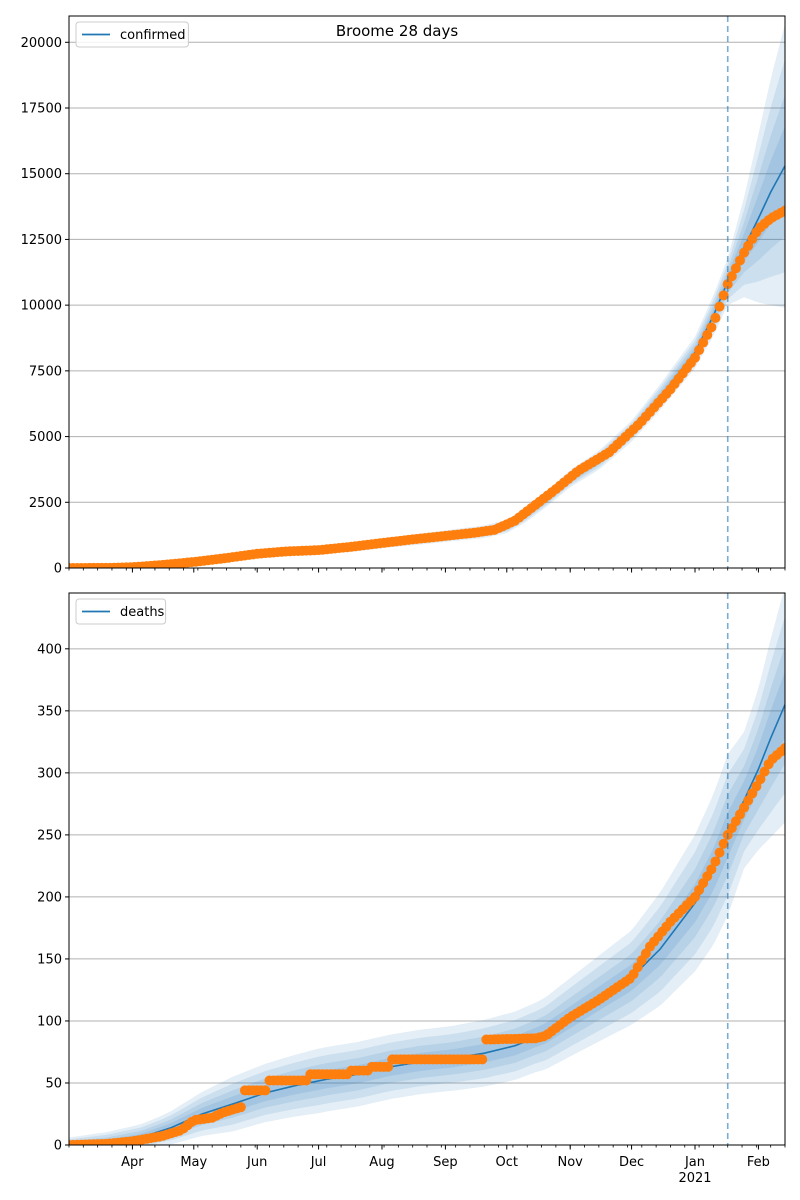  What do you see at coordinates (45, 371) in the screenshot?
I see `y-tick-label: 7500` at bounding box center [45, 371].